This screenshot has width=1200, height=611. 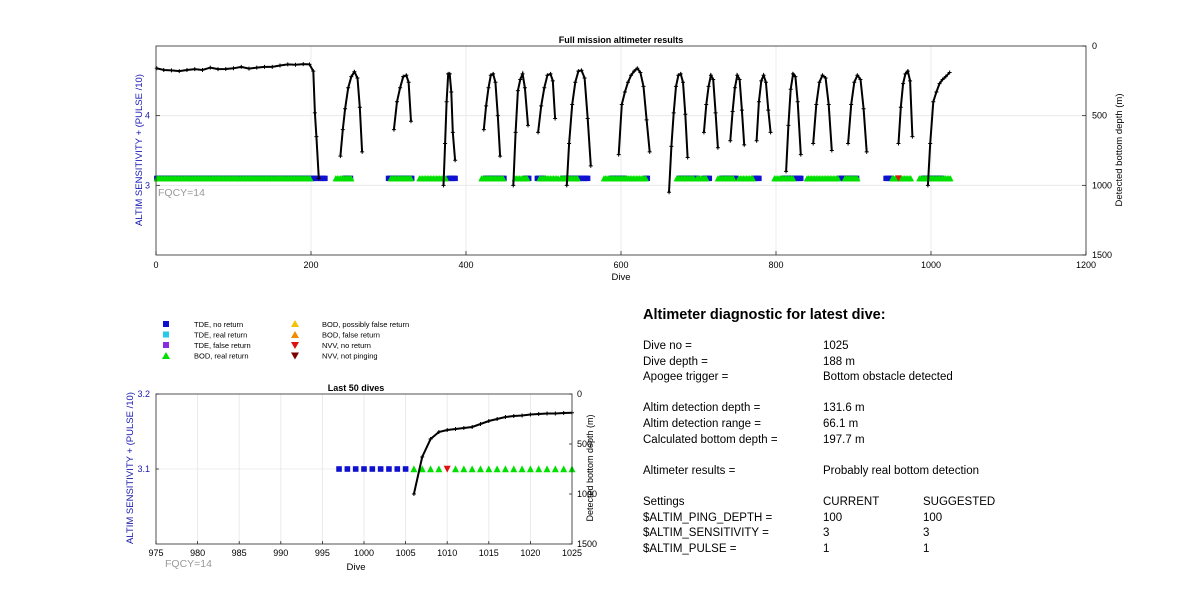 I want to click on legend-nvv-not-pinging: NVV, not pinging, so click(x=350, y=356).